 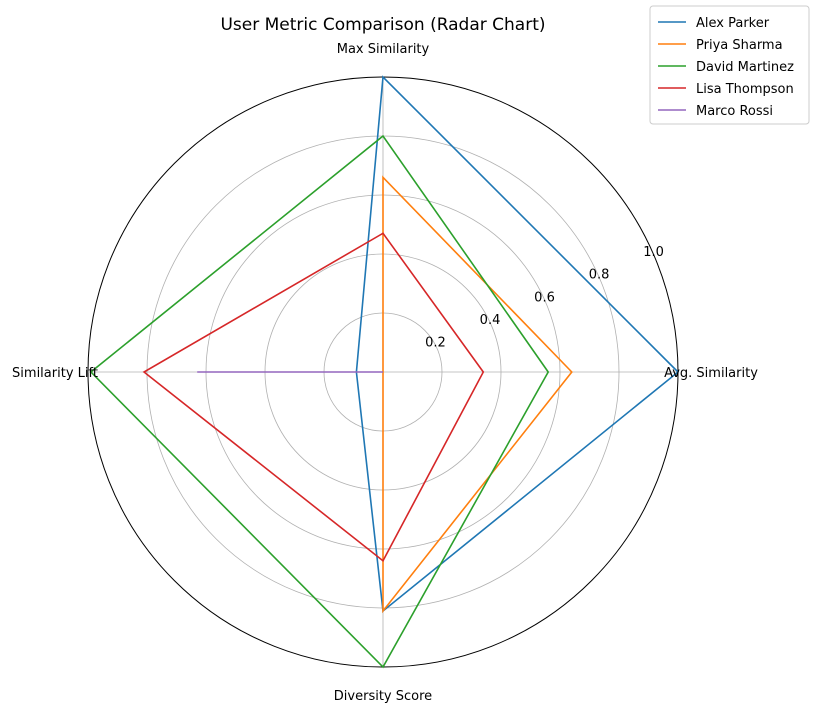 I want to click on axis-label-3: Diversity Score, so click(x=383, y=696).